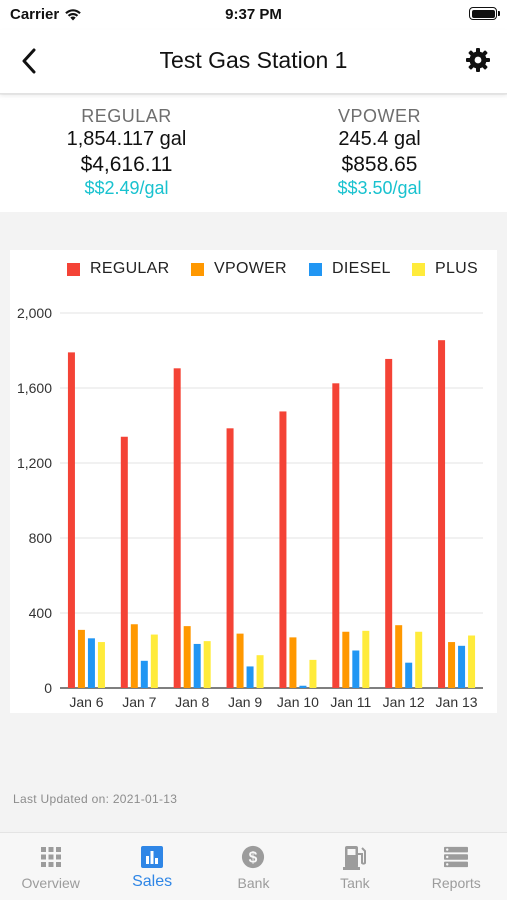 The width and height of the screenshot is (507, 900). Describe the element at coordinates (41, 538) in the screenshot. I see `y-tick-label: 800` at that location.